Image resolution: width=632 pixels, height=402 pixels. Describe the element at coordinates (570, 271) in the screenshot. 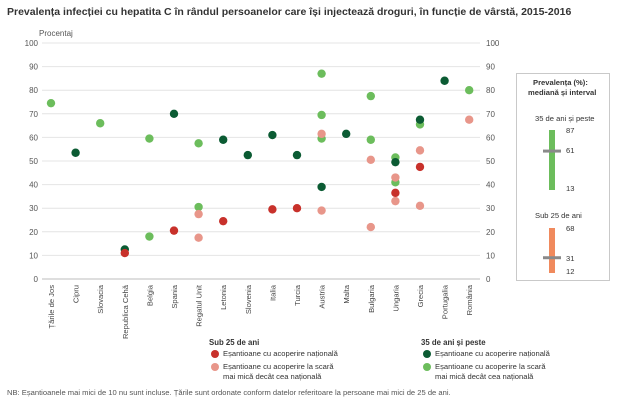

I see `side-panel-under25-min: 12` at that location.